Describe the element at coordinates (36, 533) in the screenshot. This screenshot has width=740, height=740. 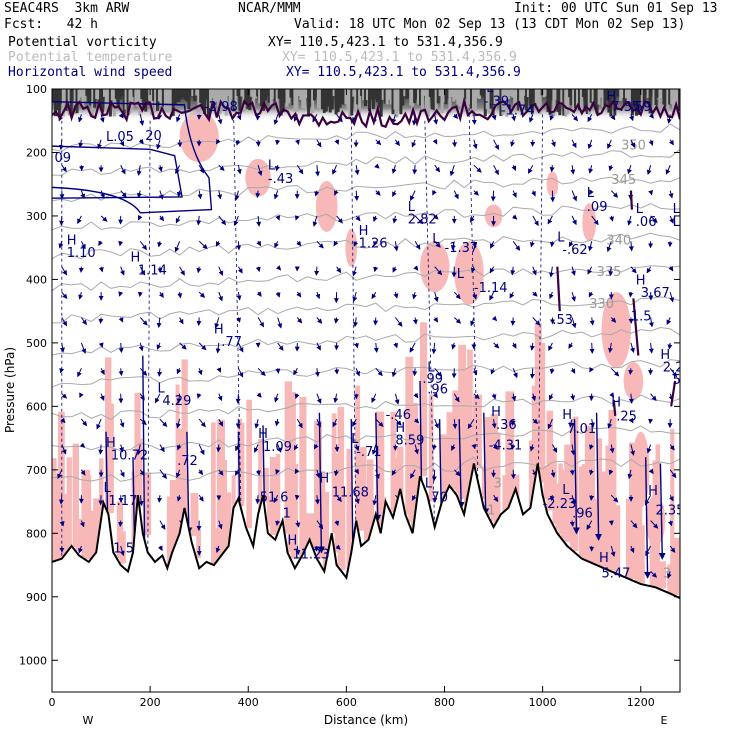
I see `y-tick-label: 800` at that location.